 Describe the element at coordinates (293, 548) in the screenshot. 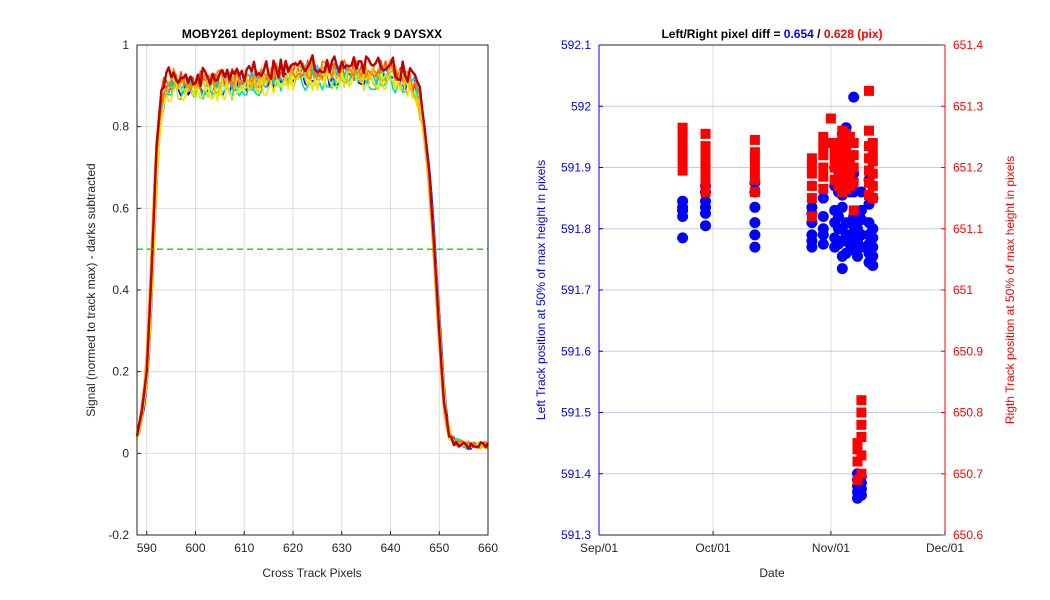

I see `left-x-tick-label: 620` at that location.